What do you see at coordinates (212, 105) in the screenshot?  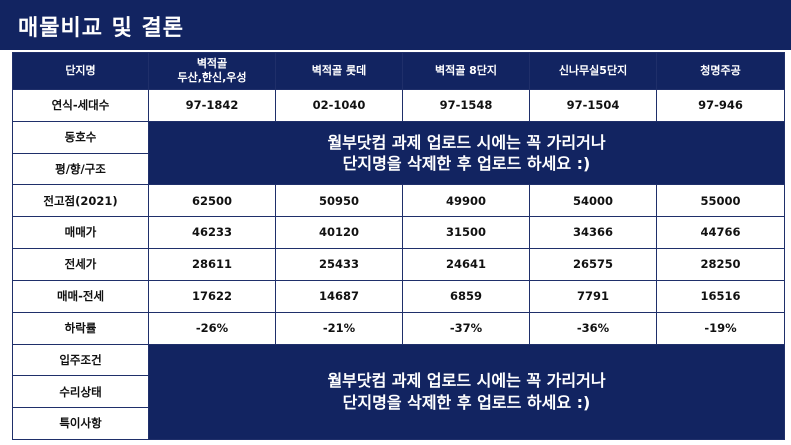 I see `table-cell: 97-1842` at bounding box center [212, 105].